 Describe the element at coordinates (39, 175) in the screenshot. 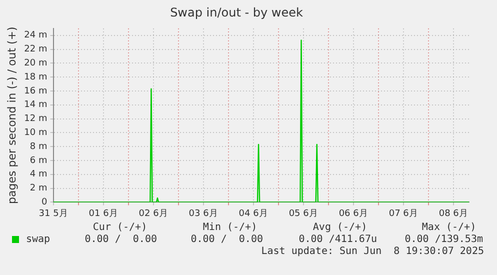

I see `y-tick-label: 4 m` at that location.